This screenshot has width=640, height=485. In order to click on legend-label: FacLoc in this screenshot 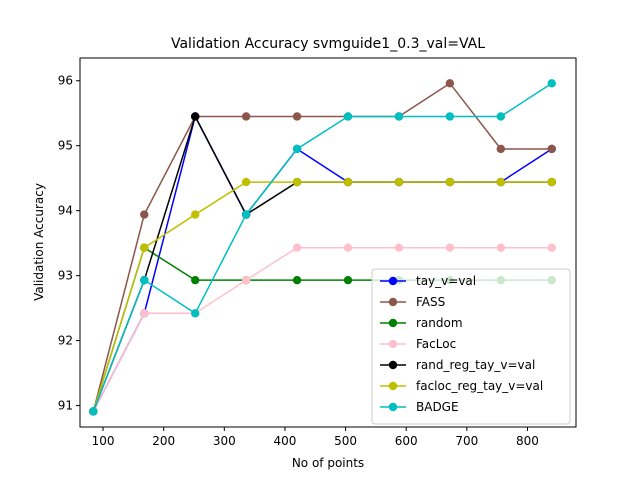, I will do `click(436, 344)`.